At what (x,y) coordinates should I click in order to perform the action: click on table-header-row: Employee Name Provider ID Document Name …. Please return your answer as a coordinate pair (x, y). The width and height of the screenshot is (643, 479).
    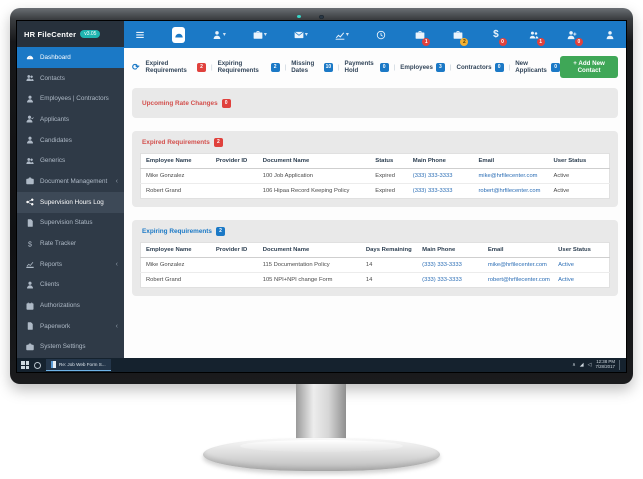
    Looking at the image, I should click on (375, 250).